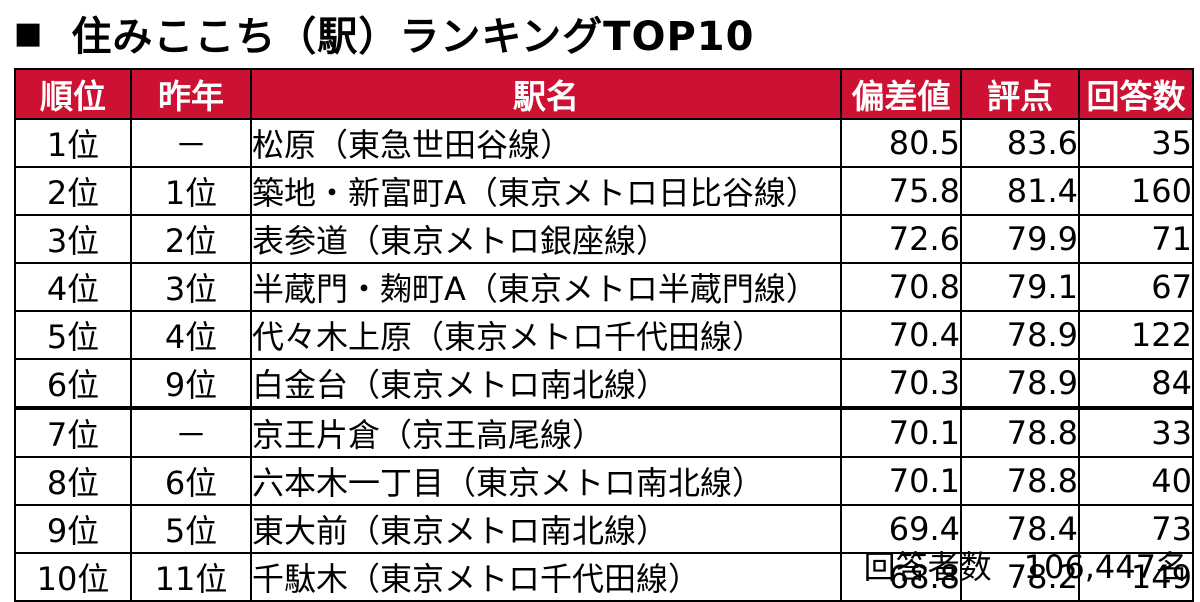 This screenshot has width=1200, height=602. I want to click on table-header-row: 順位 昨年 駅名 偏差値 評点 回答数, so click(604, 94).